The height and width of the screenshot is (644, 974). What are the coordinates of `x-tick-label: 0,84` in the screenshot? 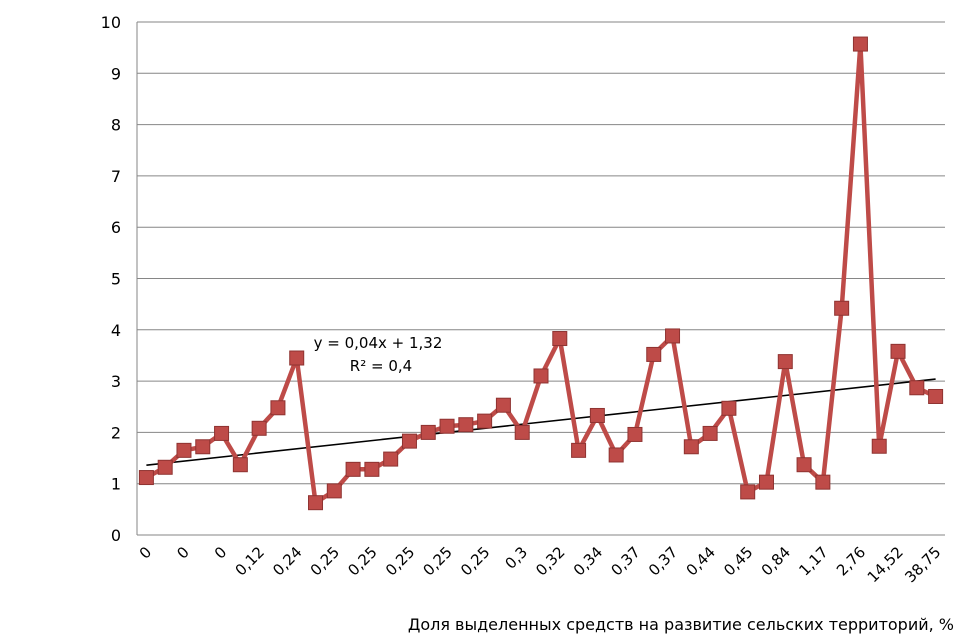 It's located at (776, 561).